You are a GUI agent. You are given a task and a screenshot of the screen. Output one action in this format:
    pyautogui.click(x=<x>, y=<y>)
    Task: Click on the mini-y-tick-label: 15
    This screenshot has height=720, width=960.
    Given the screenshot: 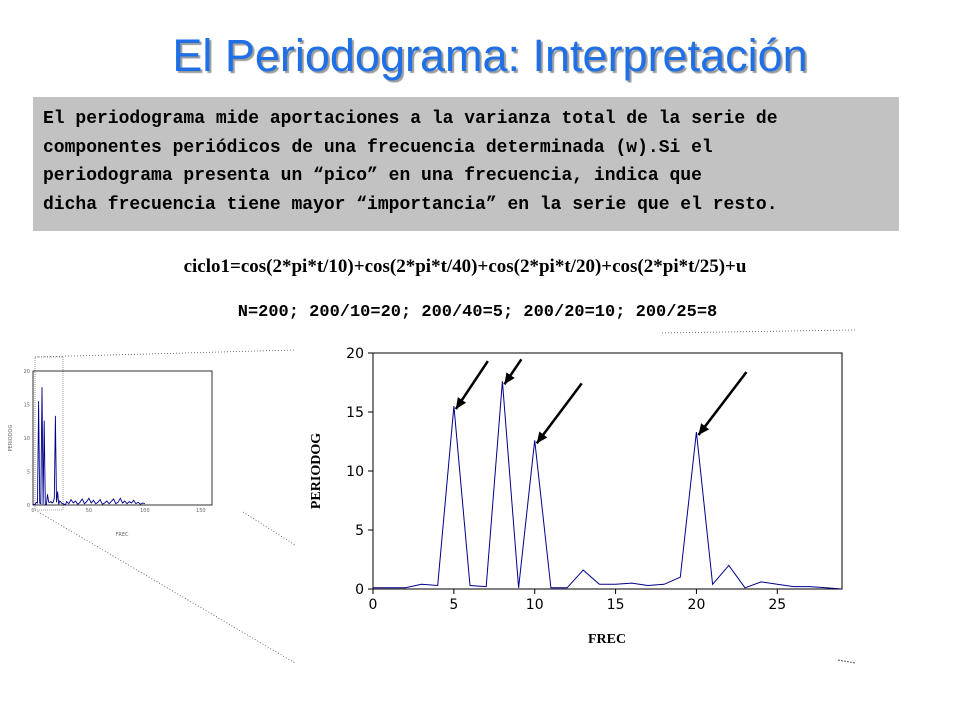 What is the action you would take?
    pyautogui.click(x=27, y=406)
    